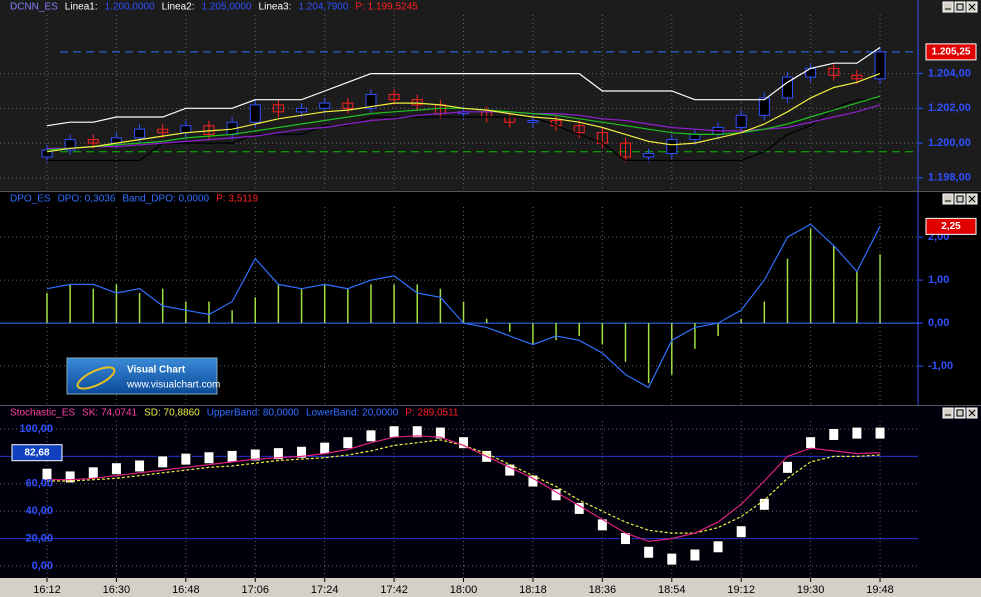 This screenshot has height=597, width=981. I want to click on last-value-label: 82,68, so click(36, 452).